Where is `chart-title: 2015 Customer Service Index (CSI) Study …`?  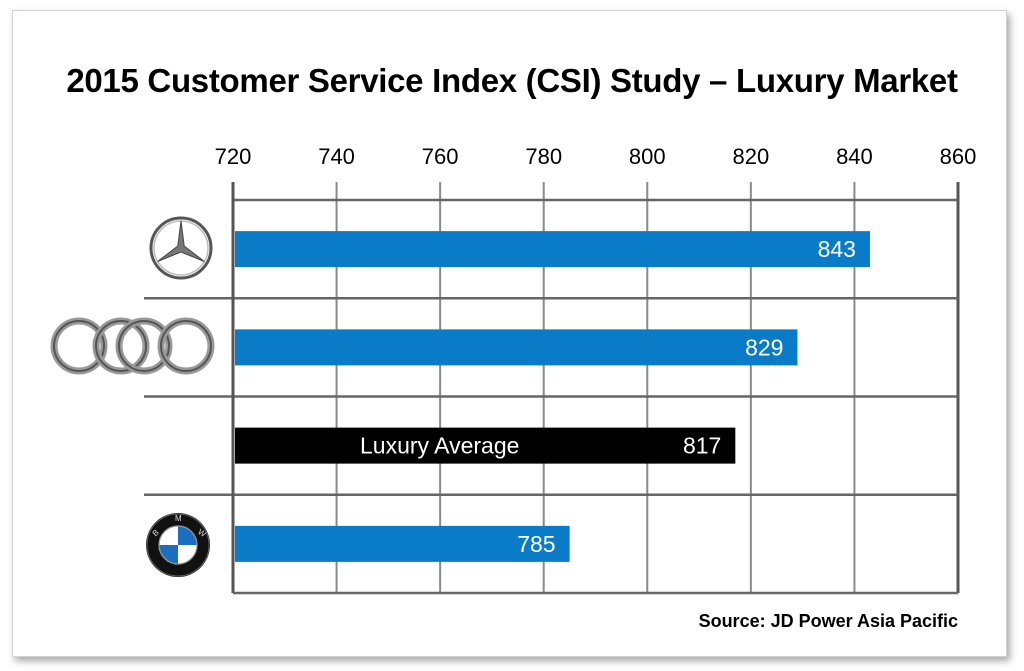
chart-title: 2015 Customer Service Index (CSI) Study … is located at coordinates (512, 80).